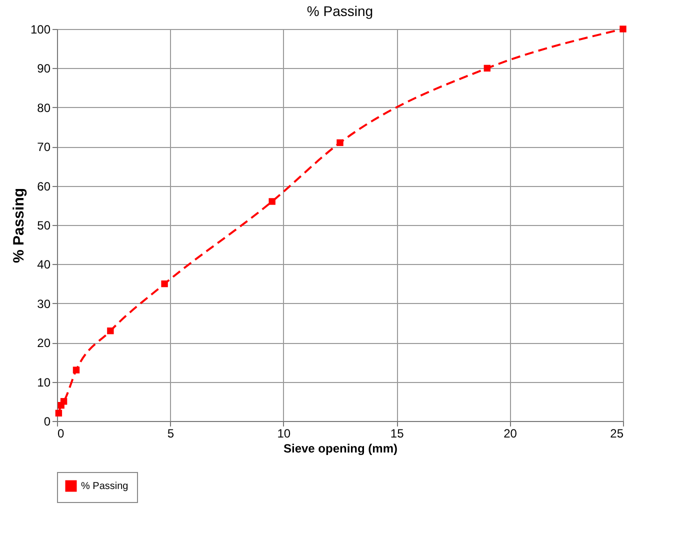 The image size is (691, 546). I want to click on y-tick-label: 80, so click(44, 107).